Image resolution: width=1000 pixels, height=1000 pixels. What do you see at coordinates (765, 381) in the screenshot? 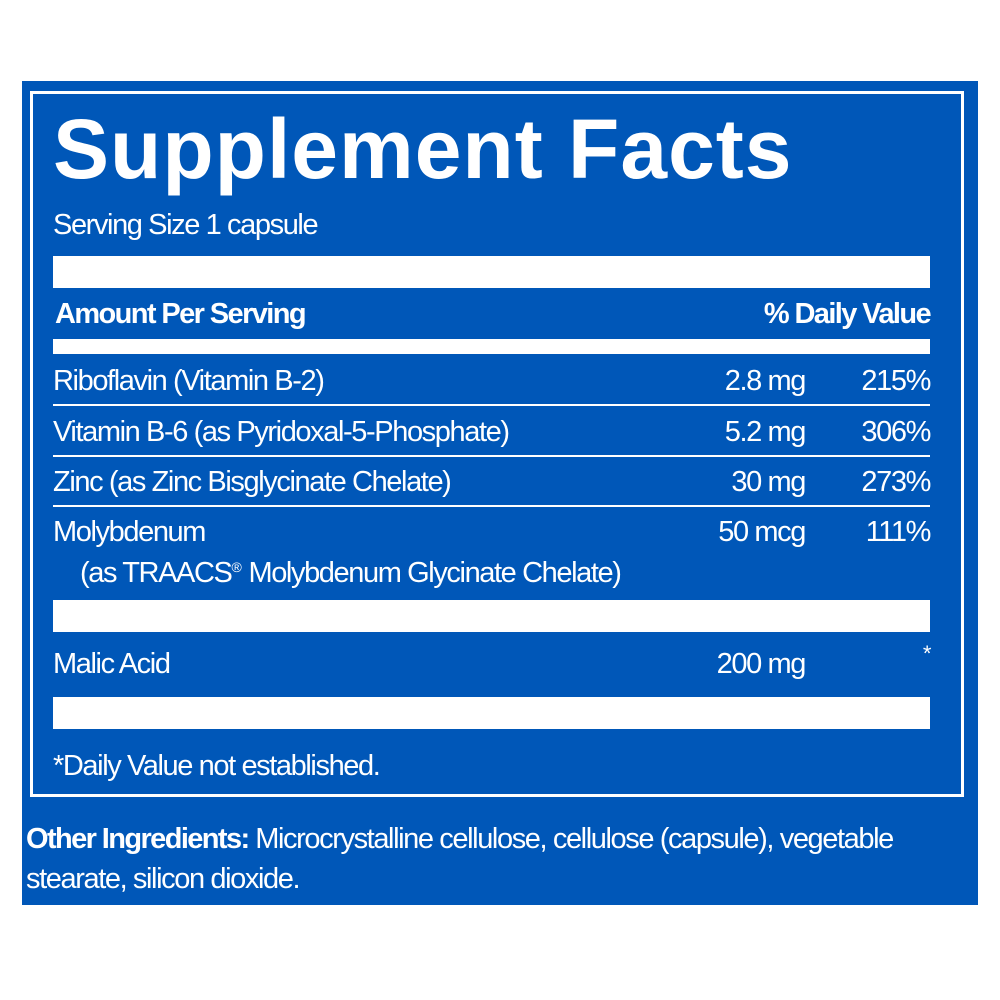
I see `nutrient-amount: 2.8 mg` at bounding box center [765, 381].